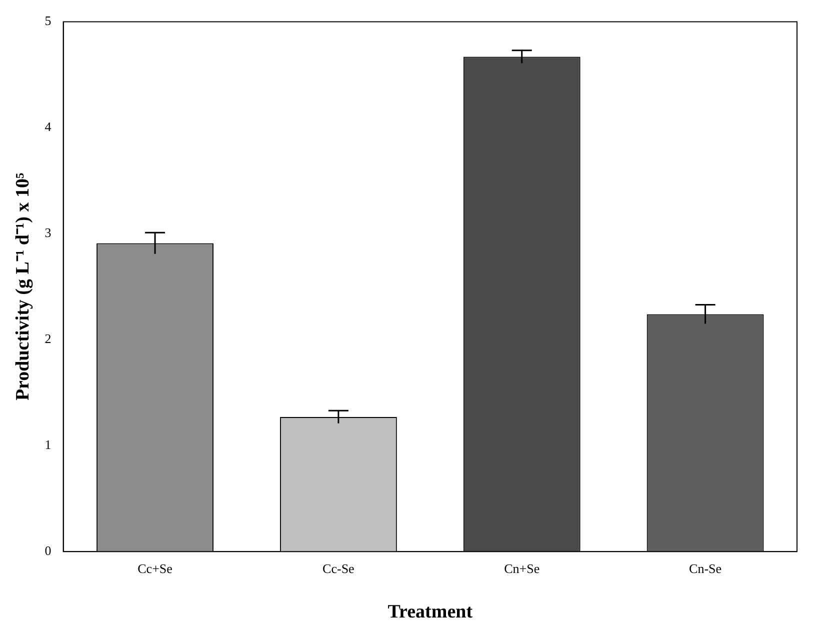 Image resolution: width=819 pixels, height=637 pixels. Describe the element at coordinates (48, 20) in the screenshot. I see `y-tick-label: 5` at that location.